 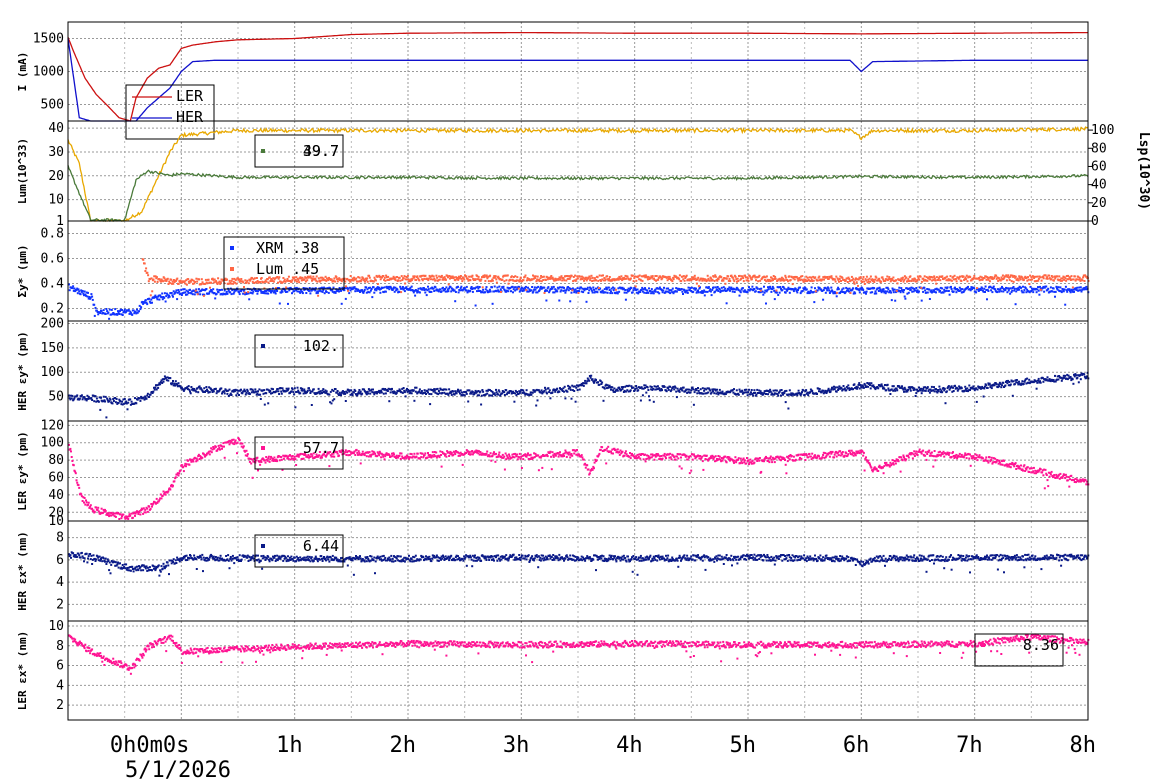 What do you see at coordinates (52, 309) in the screenshot?
I see `y-tick-label: 0.2` at bounding box center [52, 309].